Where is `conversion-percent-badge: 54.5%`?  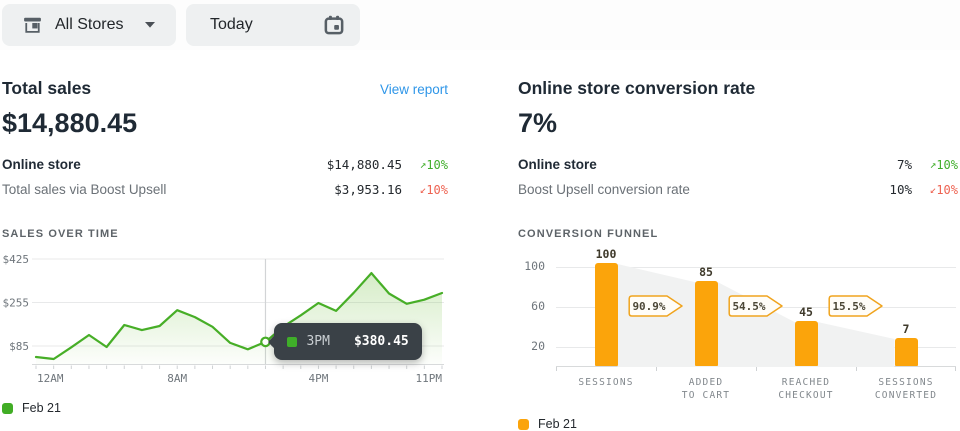
conversion-percent-badge: 54.5% is located at coordinates (756, 308).